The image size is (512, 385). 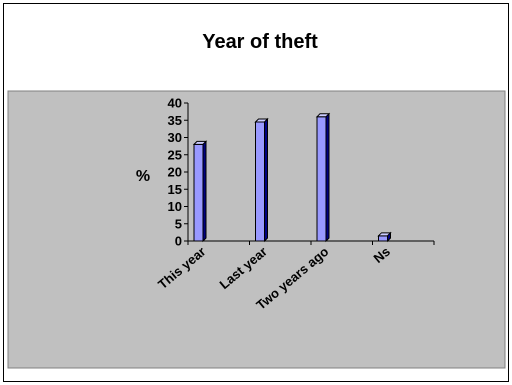 What do you see at coordinates (311, 242) in the screenshot?
I see `x-axis` at bounding box center [311, 242].